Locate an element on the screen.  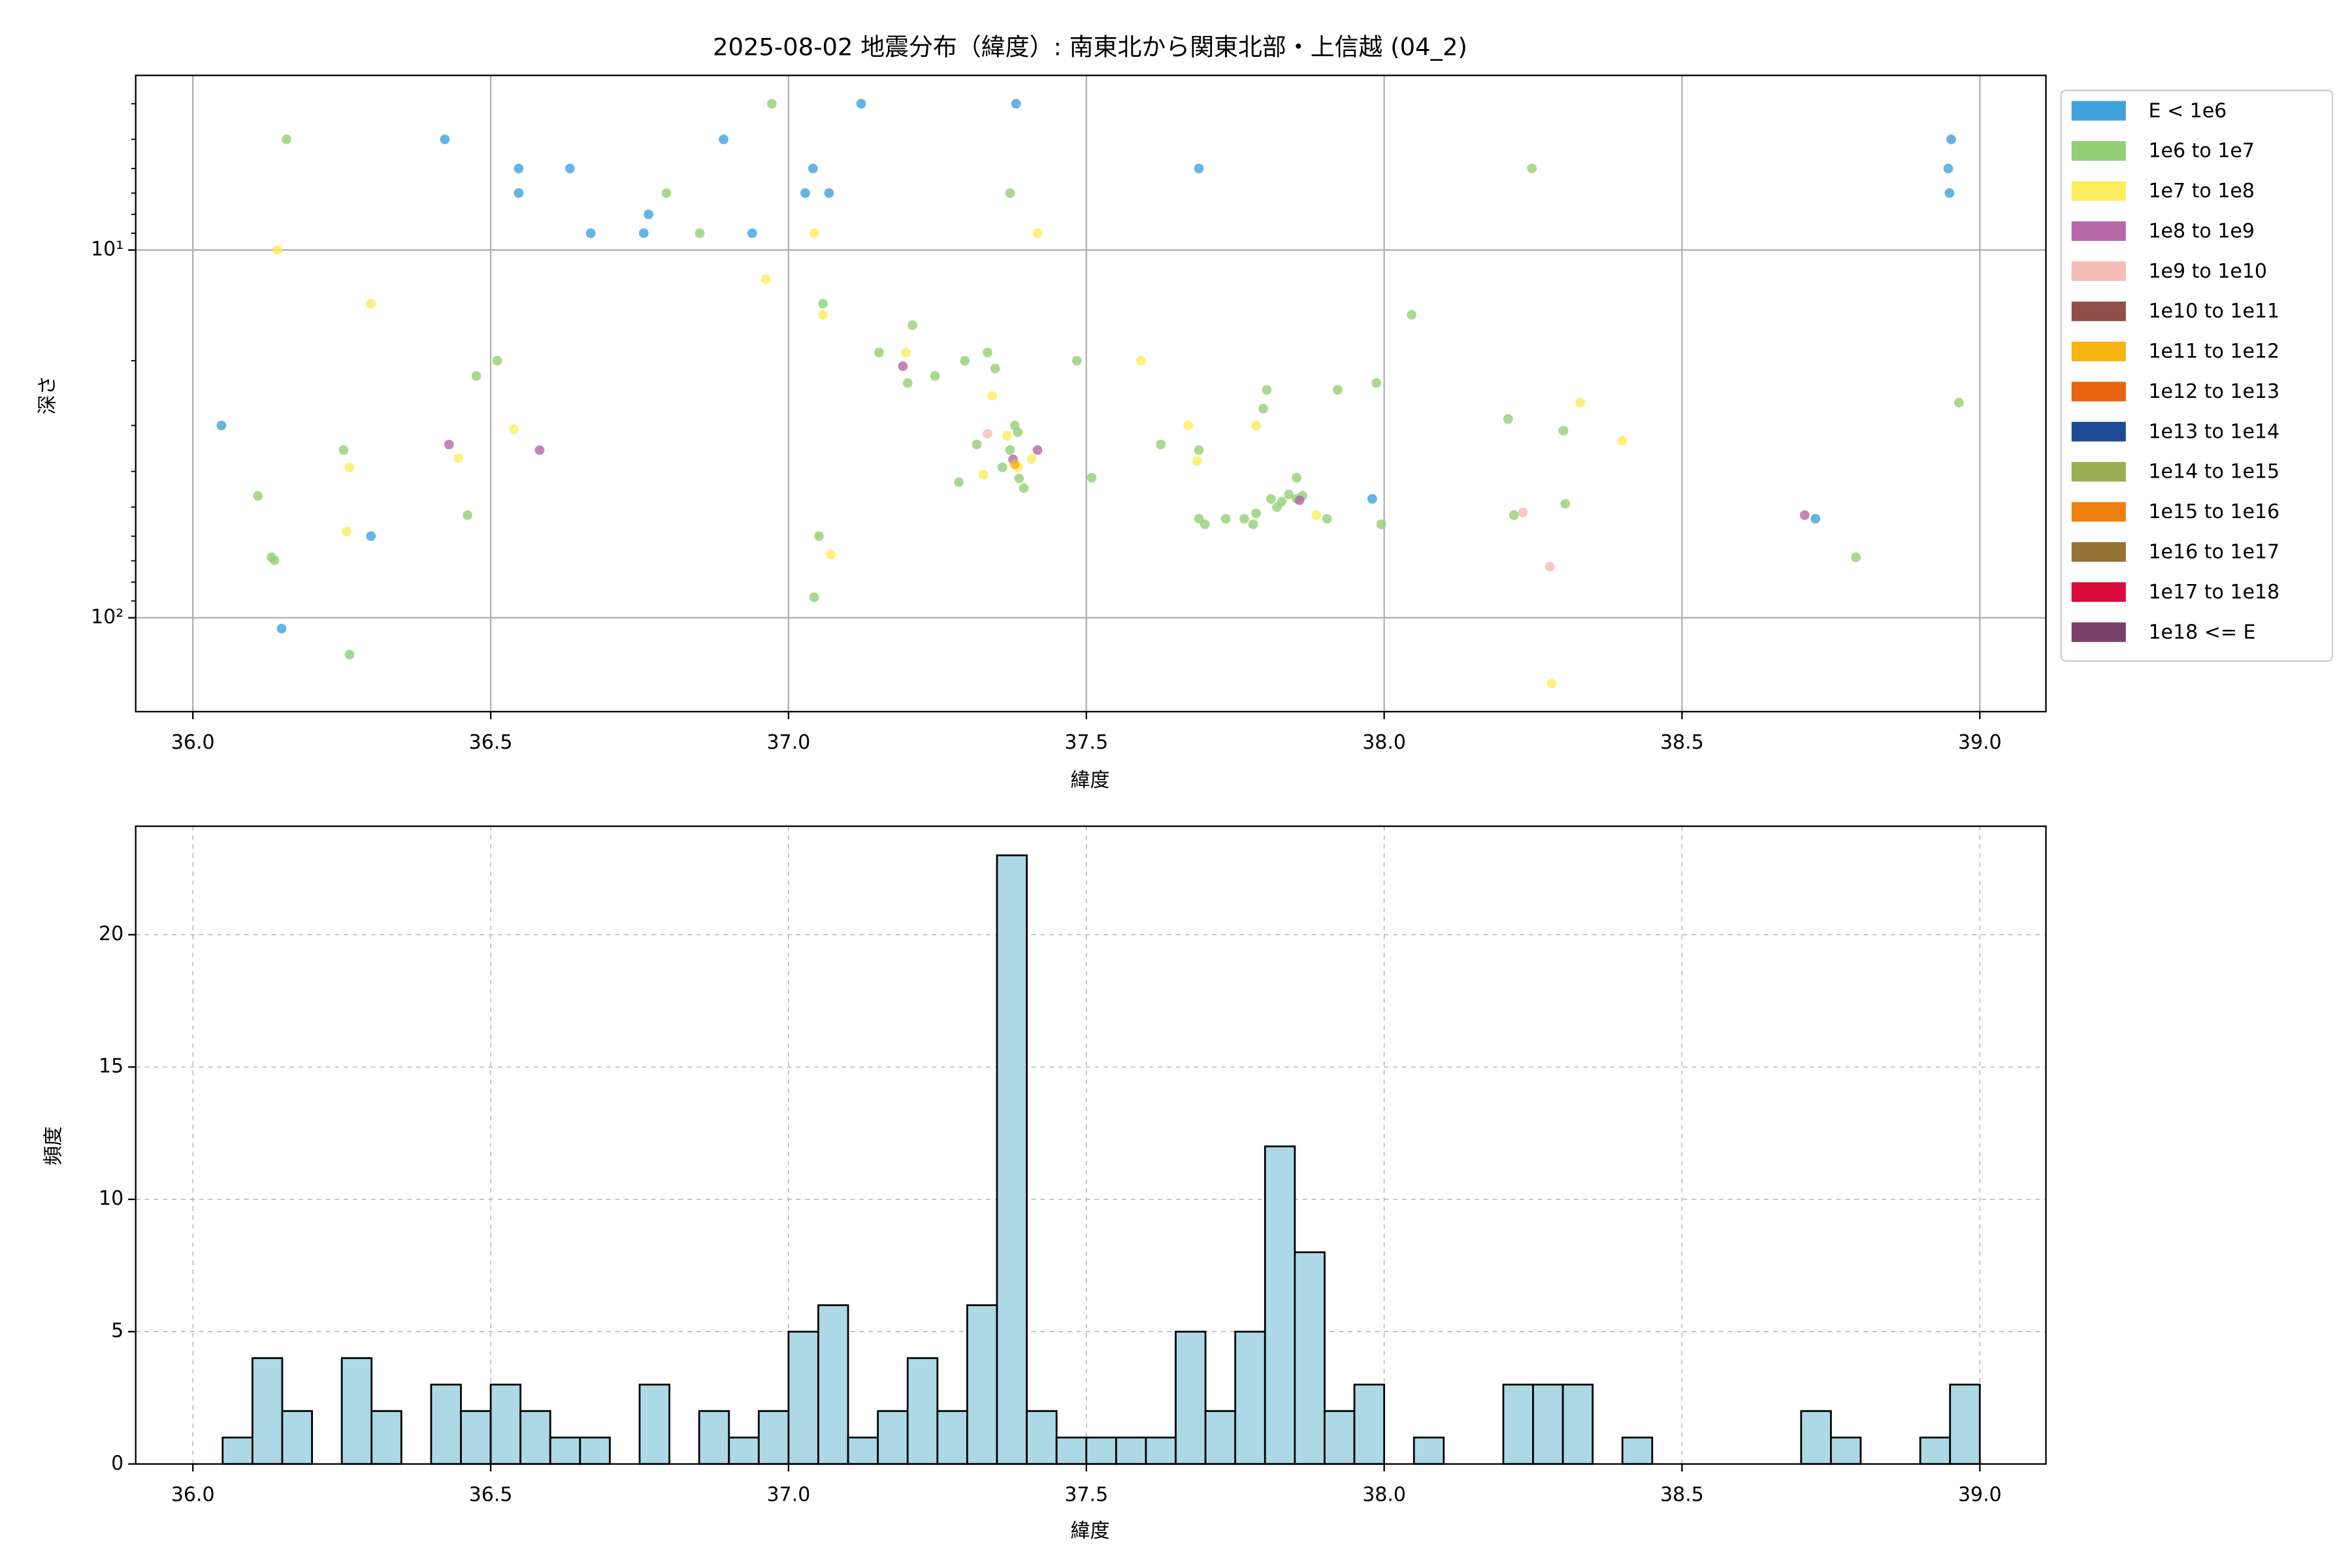
y-axis-label: 深さ is located at coordinates (47, 395).